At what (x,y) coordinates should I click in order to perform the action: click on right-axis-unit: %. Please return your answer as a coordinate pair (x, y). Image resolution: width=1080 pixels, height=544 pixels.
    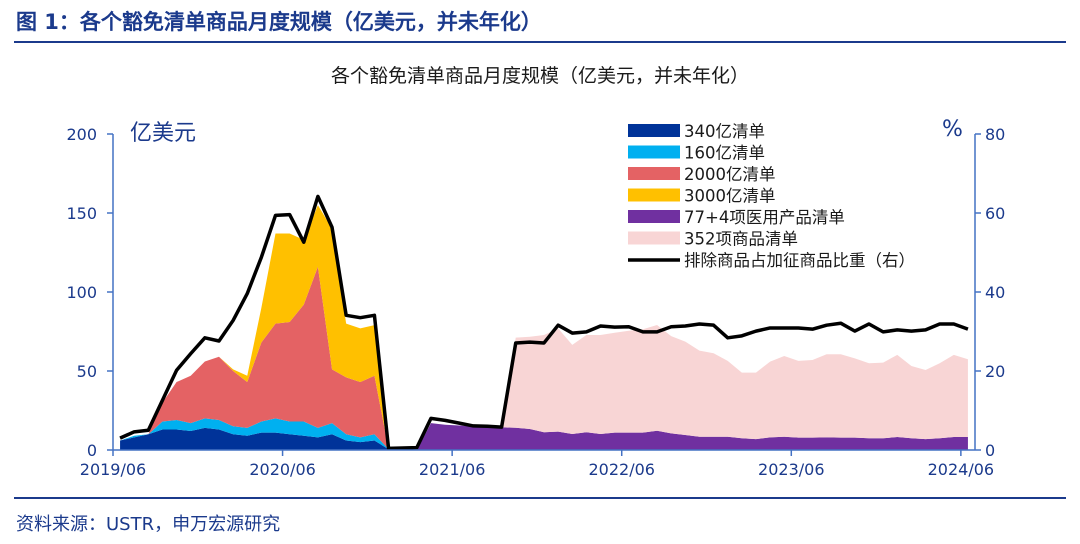
    Looking at the image, I should click on (952, 129).